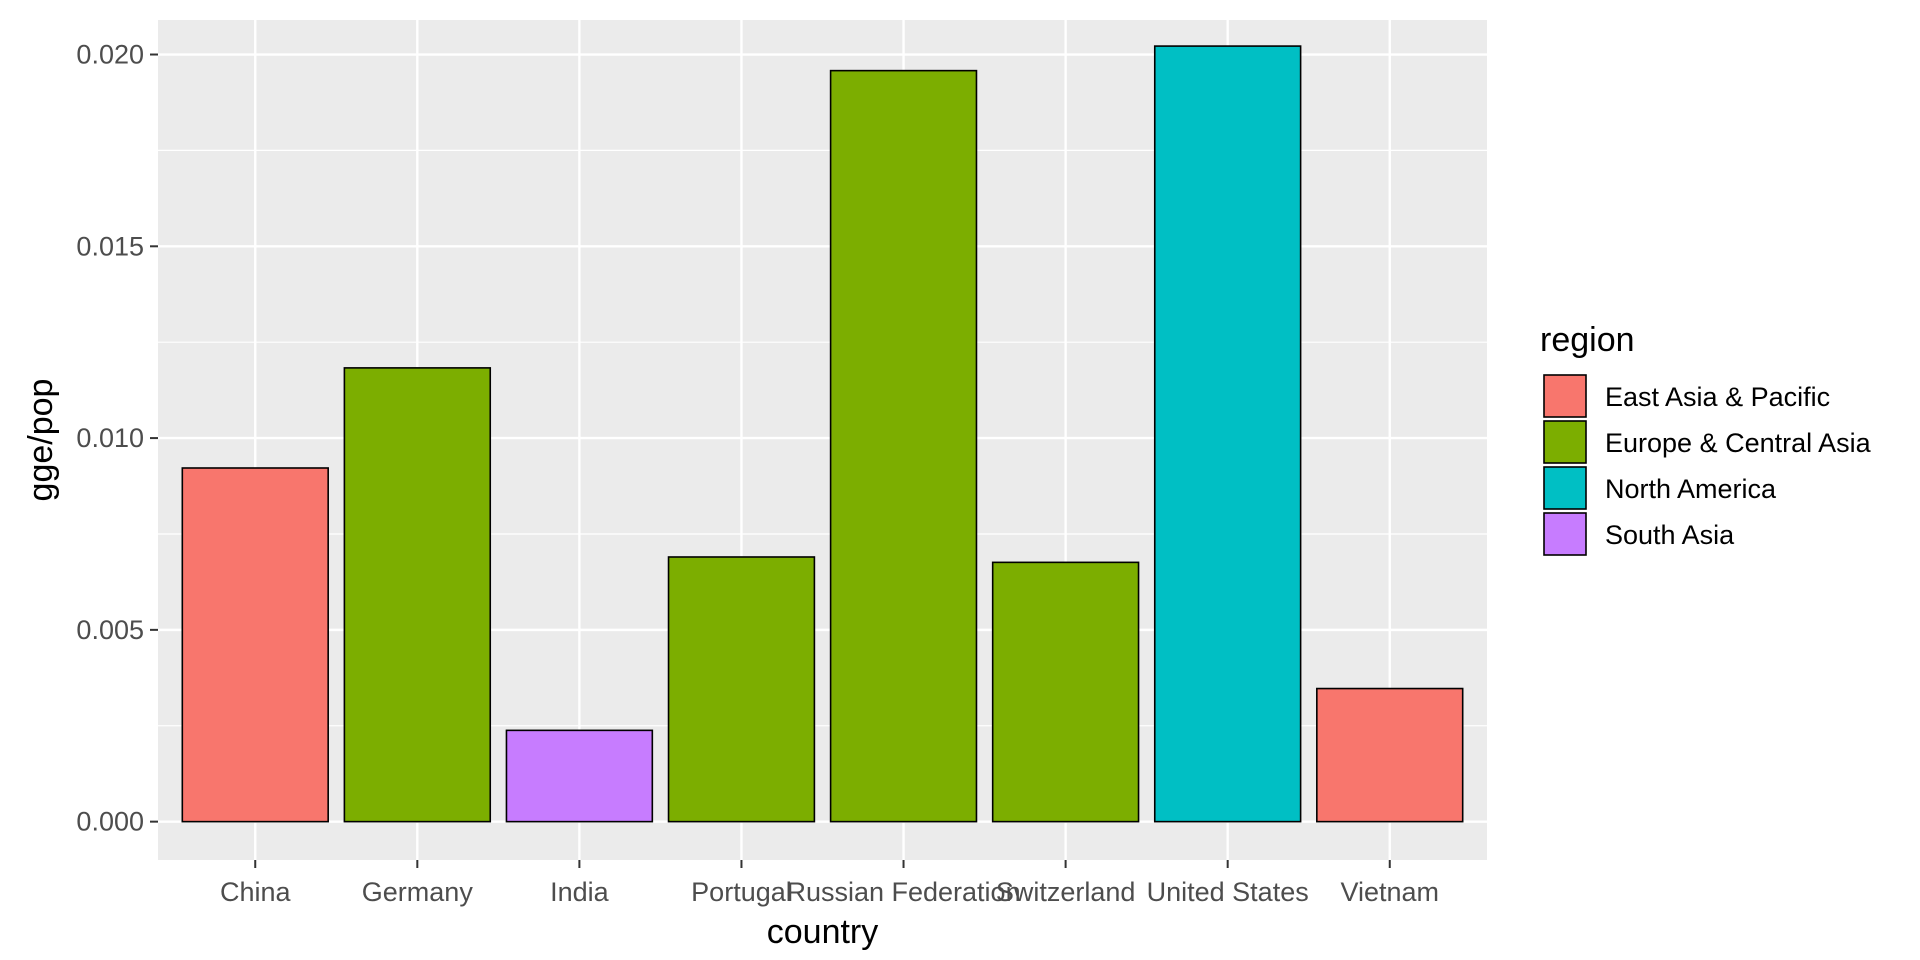 The width and height of the screenshot is (1920, 960). I want to click on legend-label: South Asia, so click(1670, 535).